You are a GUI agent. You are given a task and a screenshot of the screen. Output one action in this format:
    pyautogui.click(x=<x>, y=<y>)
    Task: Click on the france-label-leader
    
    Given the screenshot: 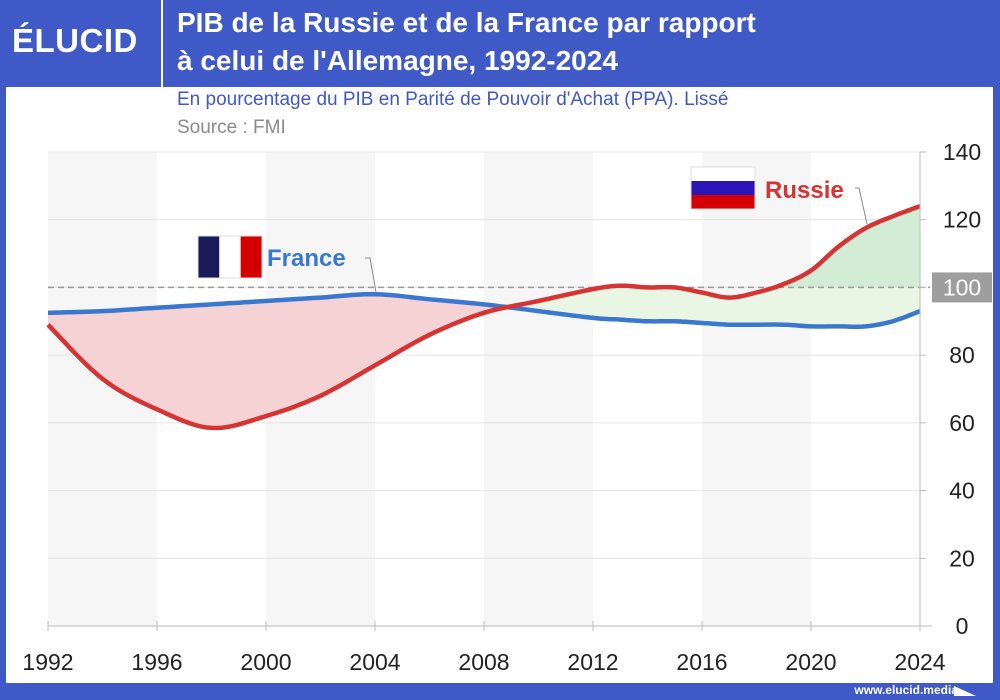 What is the action you would take?
    pyautogui.click(x=371, y=275)
    